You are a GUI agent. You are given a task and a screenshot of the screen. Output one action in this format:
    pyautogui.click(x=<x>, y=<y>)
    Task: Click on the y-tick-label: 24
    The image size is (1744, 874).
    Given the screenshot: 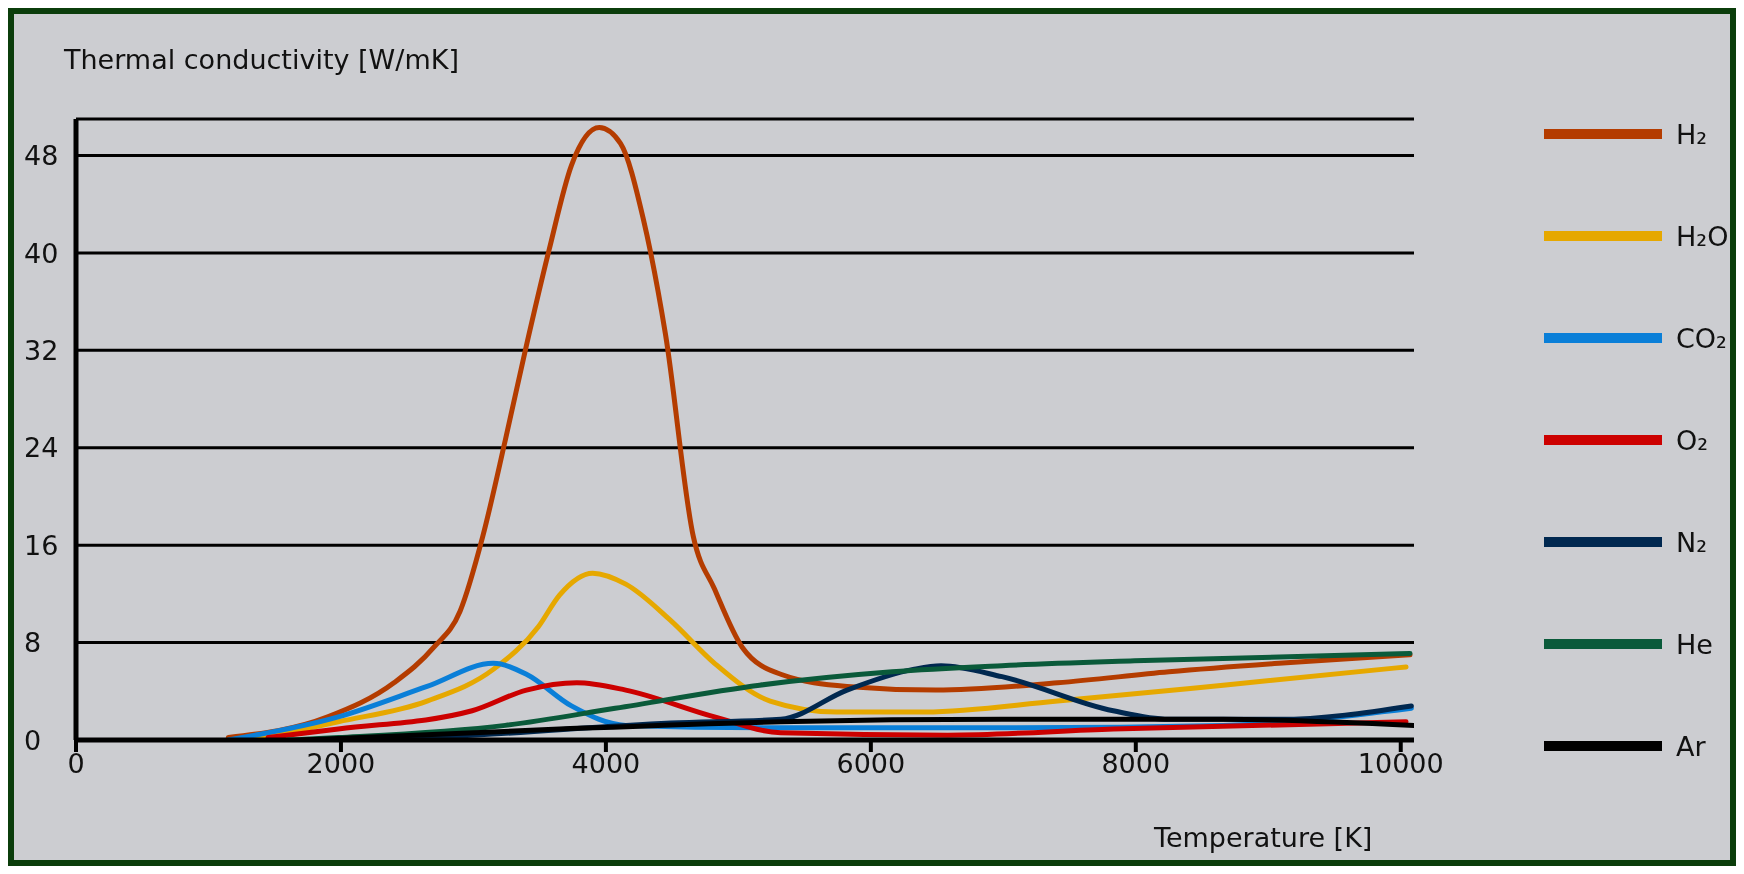 What is the action you would take?
    pyautogui.click(x=41, y=448)
    